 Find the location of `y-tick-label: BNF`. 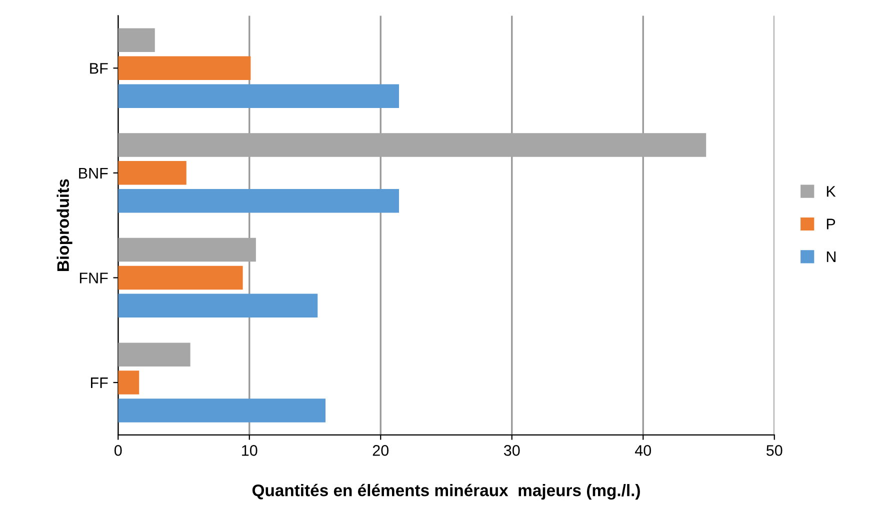

y-tick-label: BNF is located at coordinates (93, 173).